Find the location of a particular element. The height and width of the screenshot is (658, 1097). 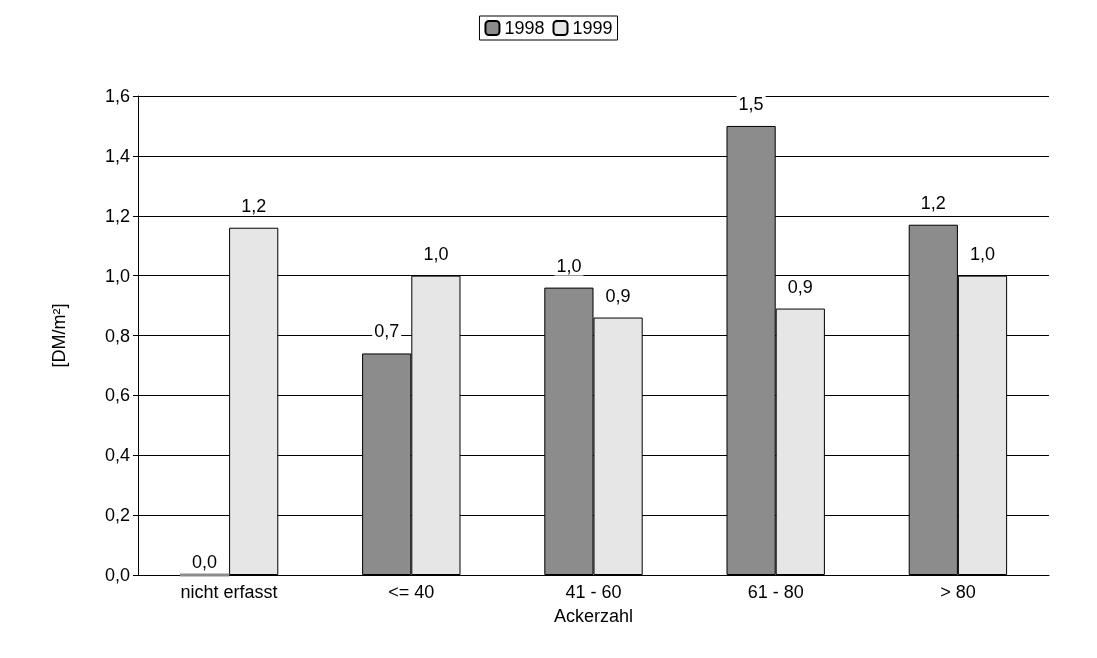

legend-label: 1998 is located at coordinates (524, 28).